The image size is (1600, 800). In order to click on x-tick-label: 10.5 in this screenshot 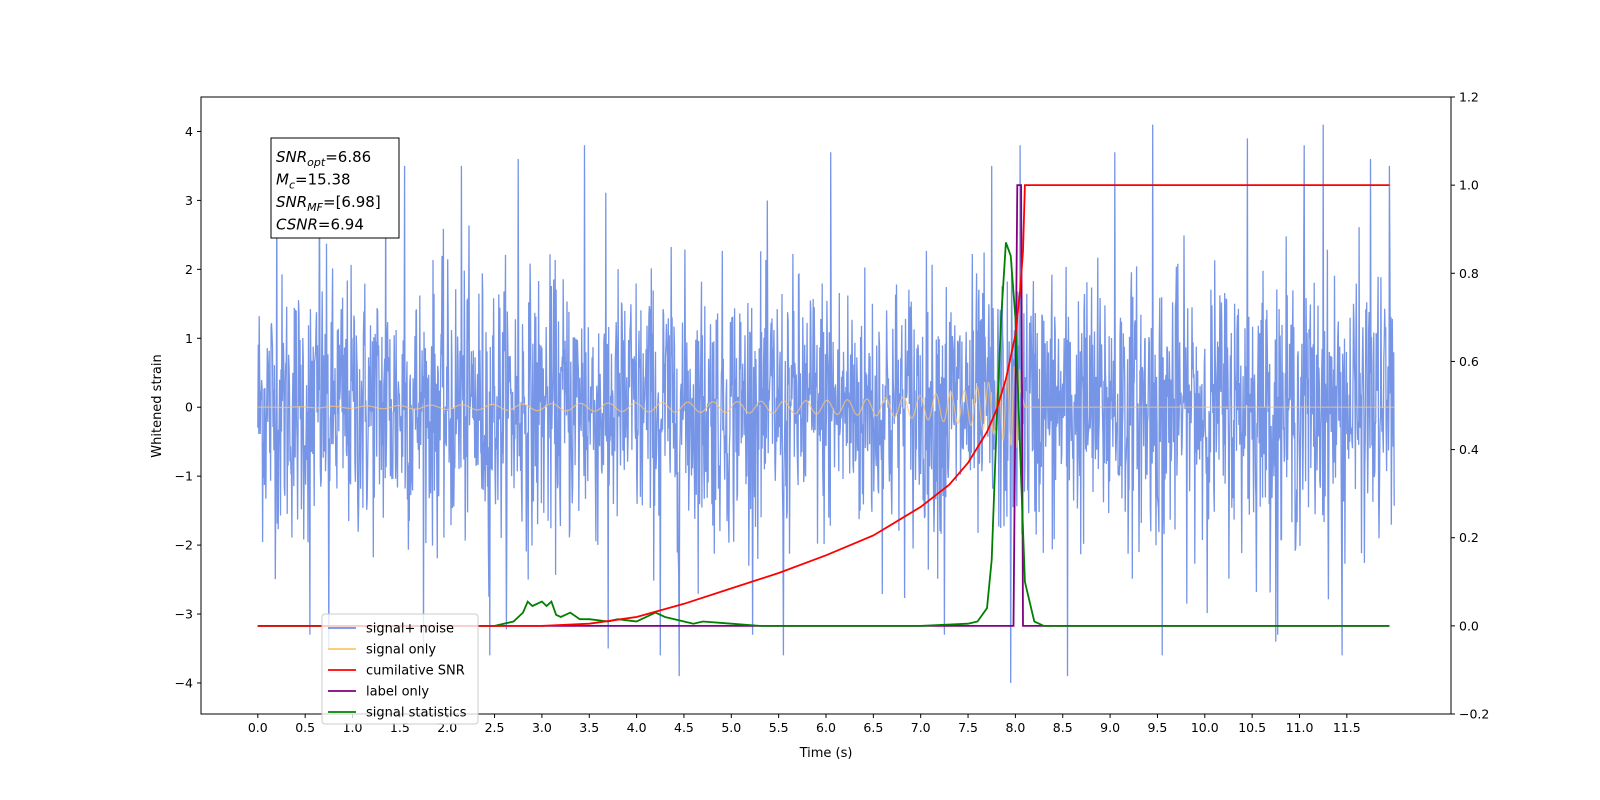, I will do `click(1252, 727)`.